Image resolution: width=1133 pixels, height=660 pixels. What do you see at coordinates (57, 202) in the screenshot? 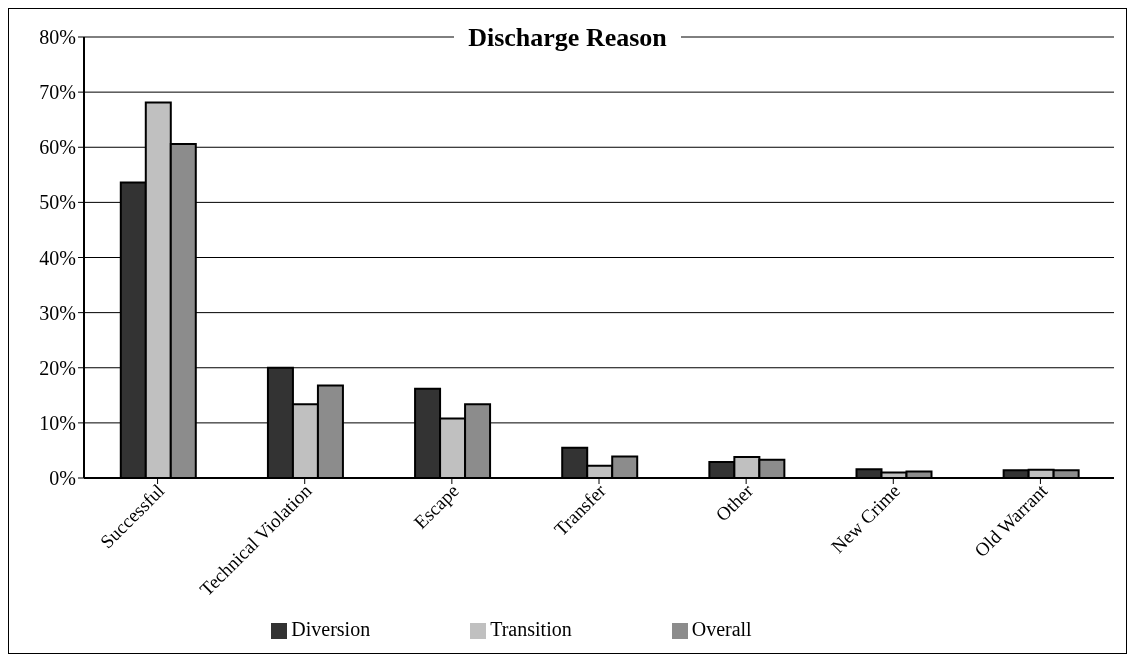
I see `y-tick-label: 50%` at bounding box center [57, 202].